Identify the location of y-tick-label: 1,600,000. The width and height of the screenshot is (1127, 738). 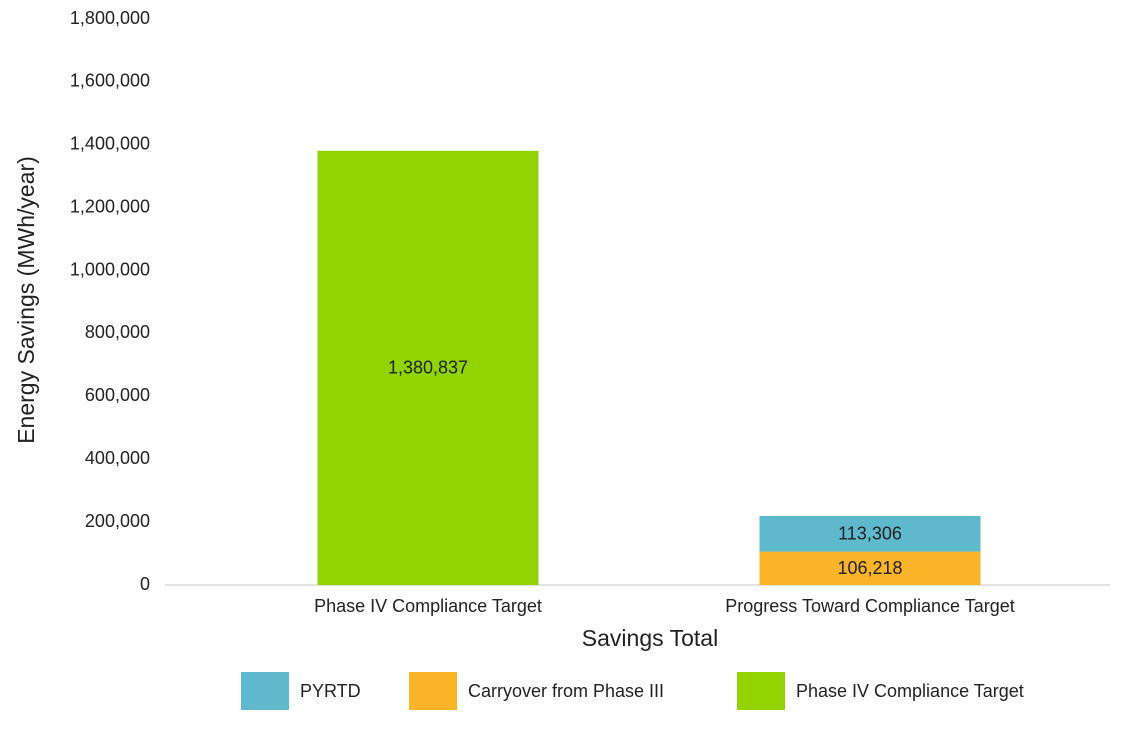
(110, 81).